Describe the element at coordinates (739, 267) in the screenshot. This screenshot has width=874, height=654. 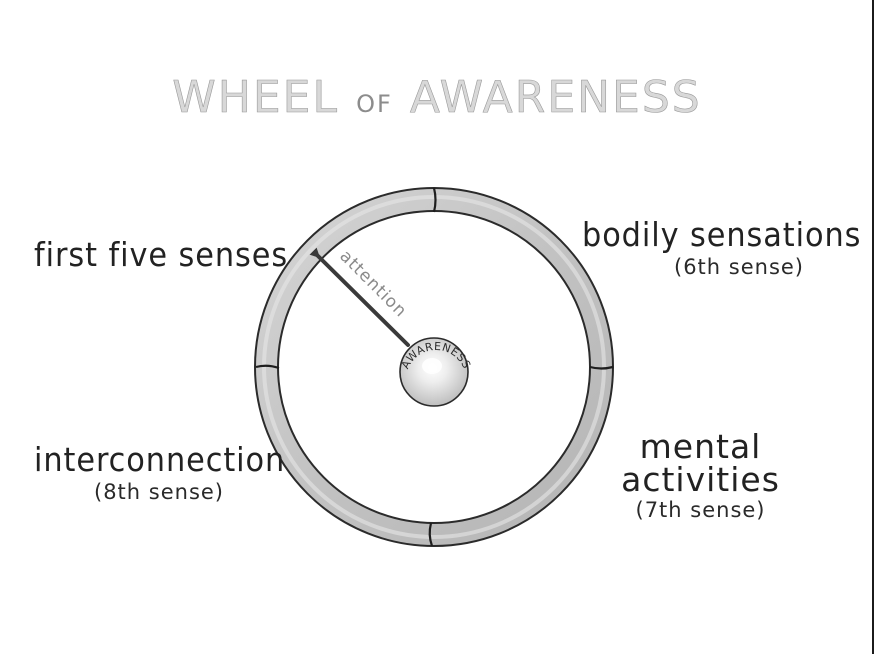
I see `label-bodily-sensations-sub: (6th sense)` at that location.